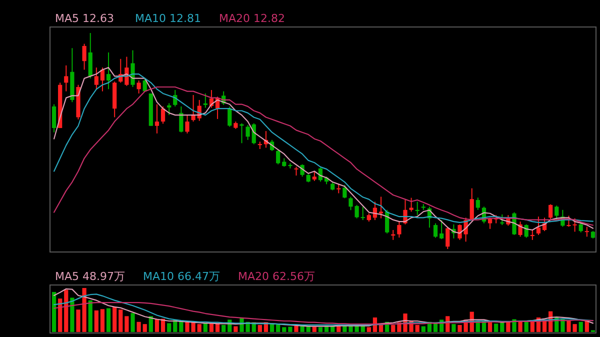  I want to click on legend: MA5 48.97万 MA10 66.47万 MA20 62.56万, so click(185, 276).